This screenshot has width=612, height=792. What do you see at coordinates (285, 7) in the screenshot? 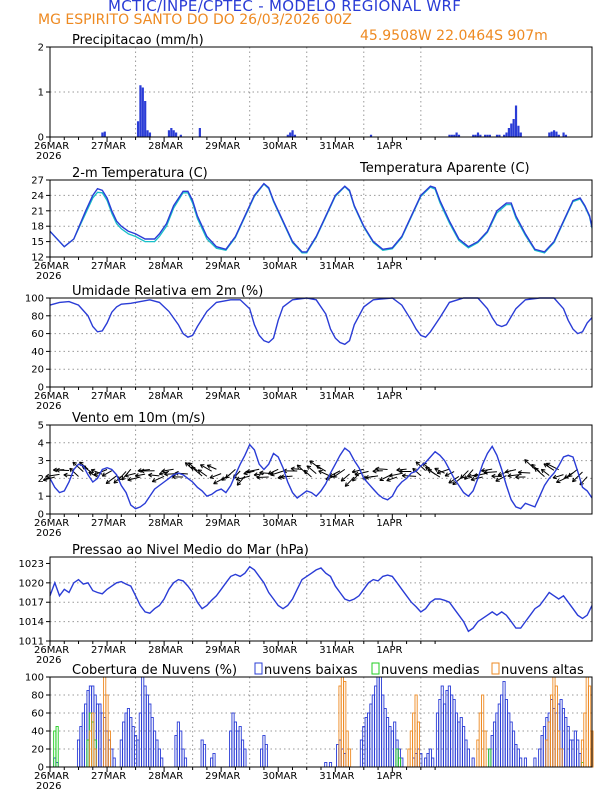
I see `header-title: MCTIC/INPE/CPTEC - MODELO REGIONAL WRF` at bounding box center [285, 7].